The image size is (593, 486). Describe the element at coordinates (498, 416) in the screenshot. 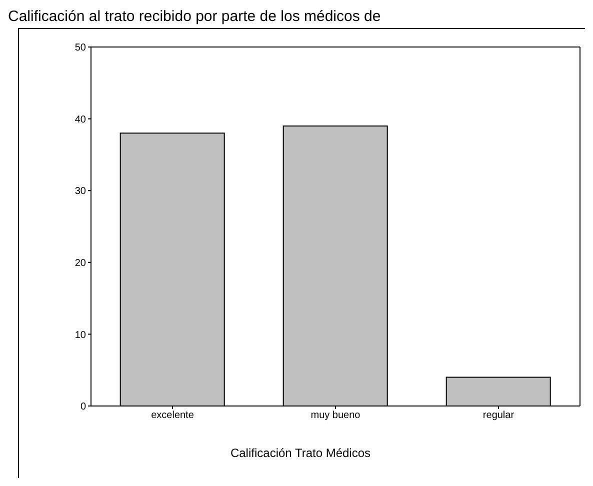

I see `x-tick-label: regular` at that location.